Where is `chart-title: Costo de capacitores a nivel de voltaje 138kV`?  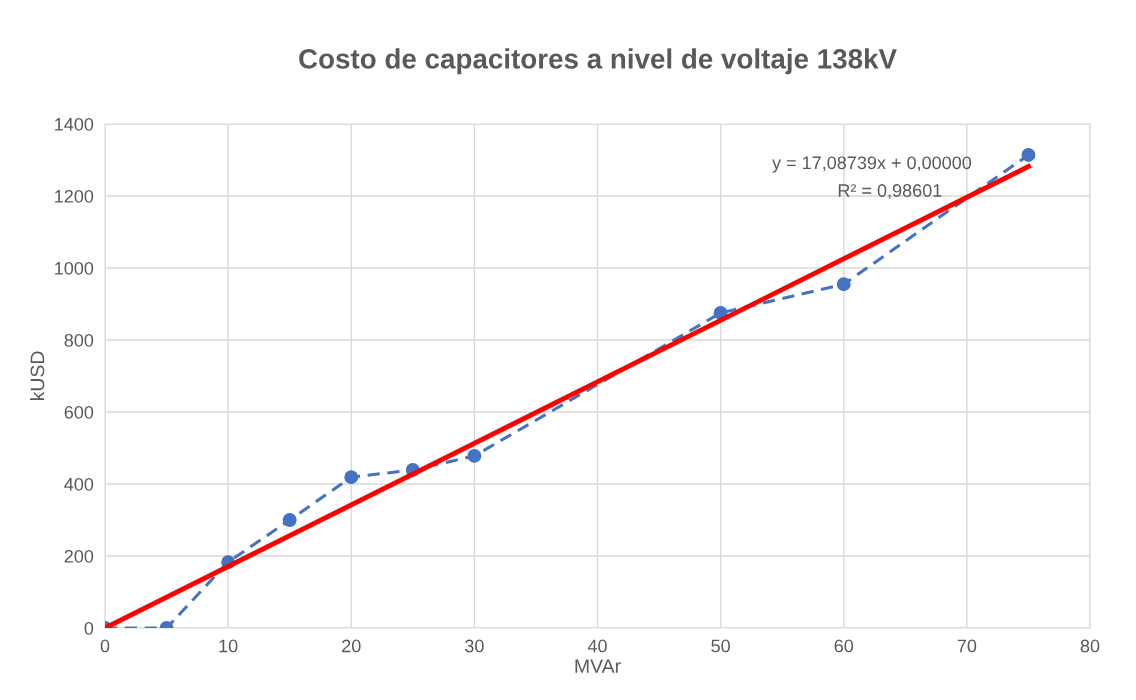 chart-title: Costo de capacitores a nivel de voltaje 138kV is located at coordinates (598, 61).